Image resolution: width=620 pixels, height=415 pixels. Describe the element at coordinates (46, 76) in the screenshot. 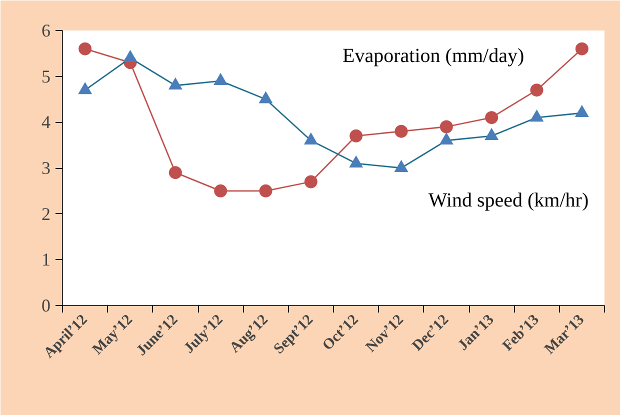

I see `y-tick-label: 5` at that location.